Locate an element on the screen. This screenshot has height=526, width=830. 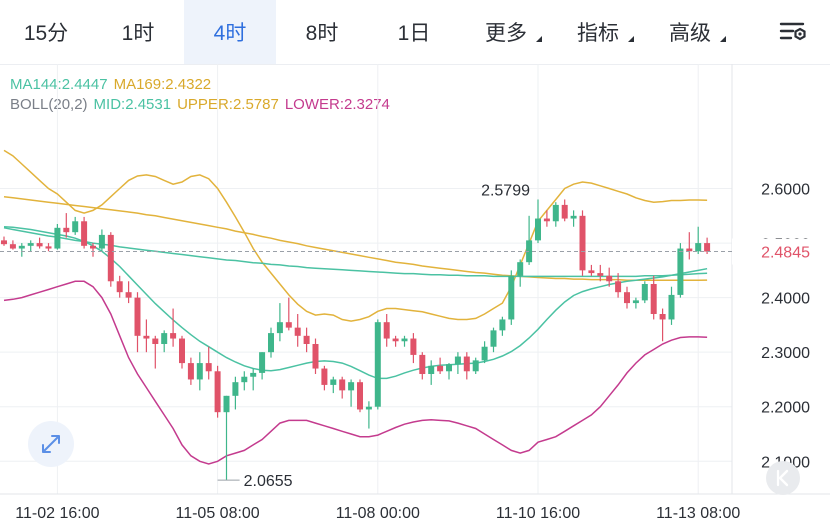
tab-label: 1日 is located at coordinates (414, 33).